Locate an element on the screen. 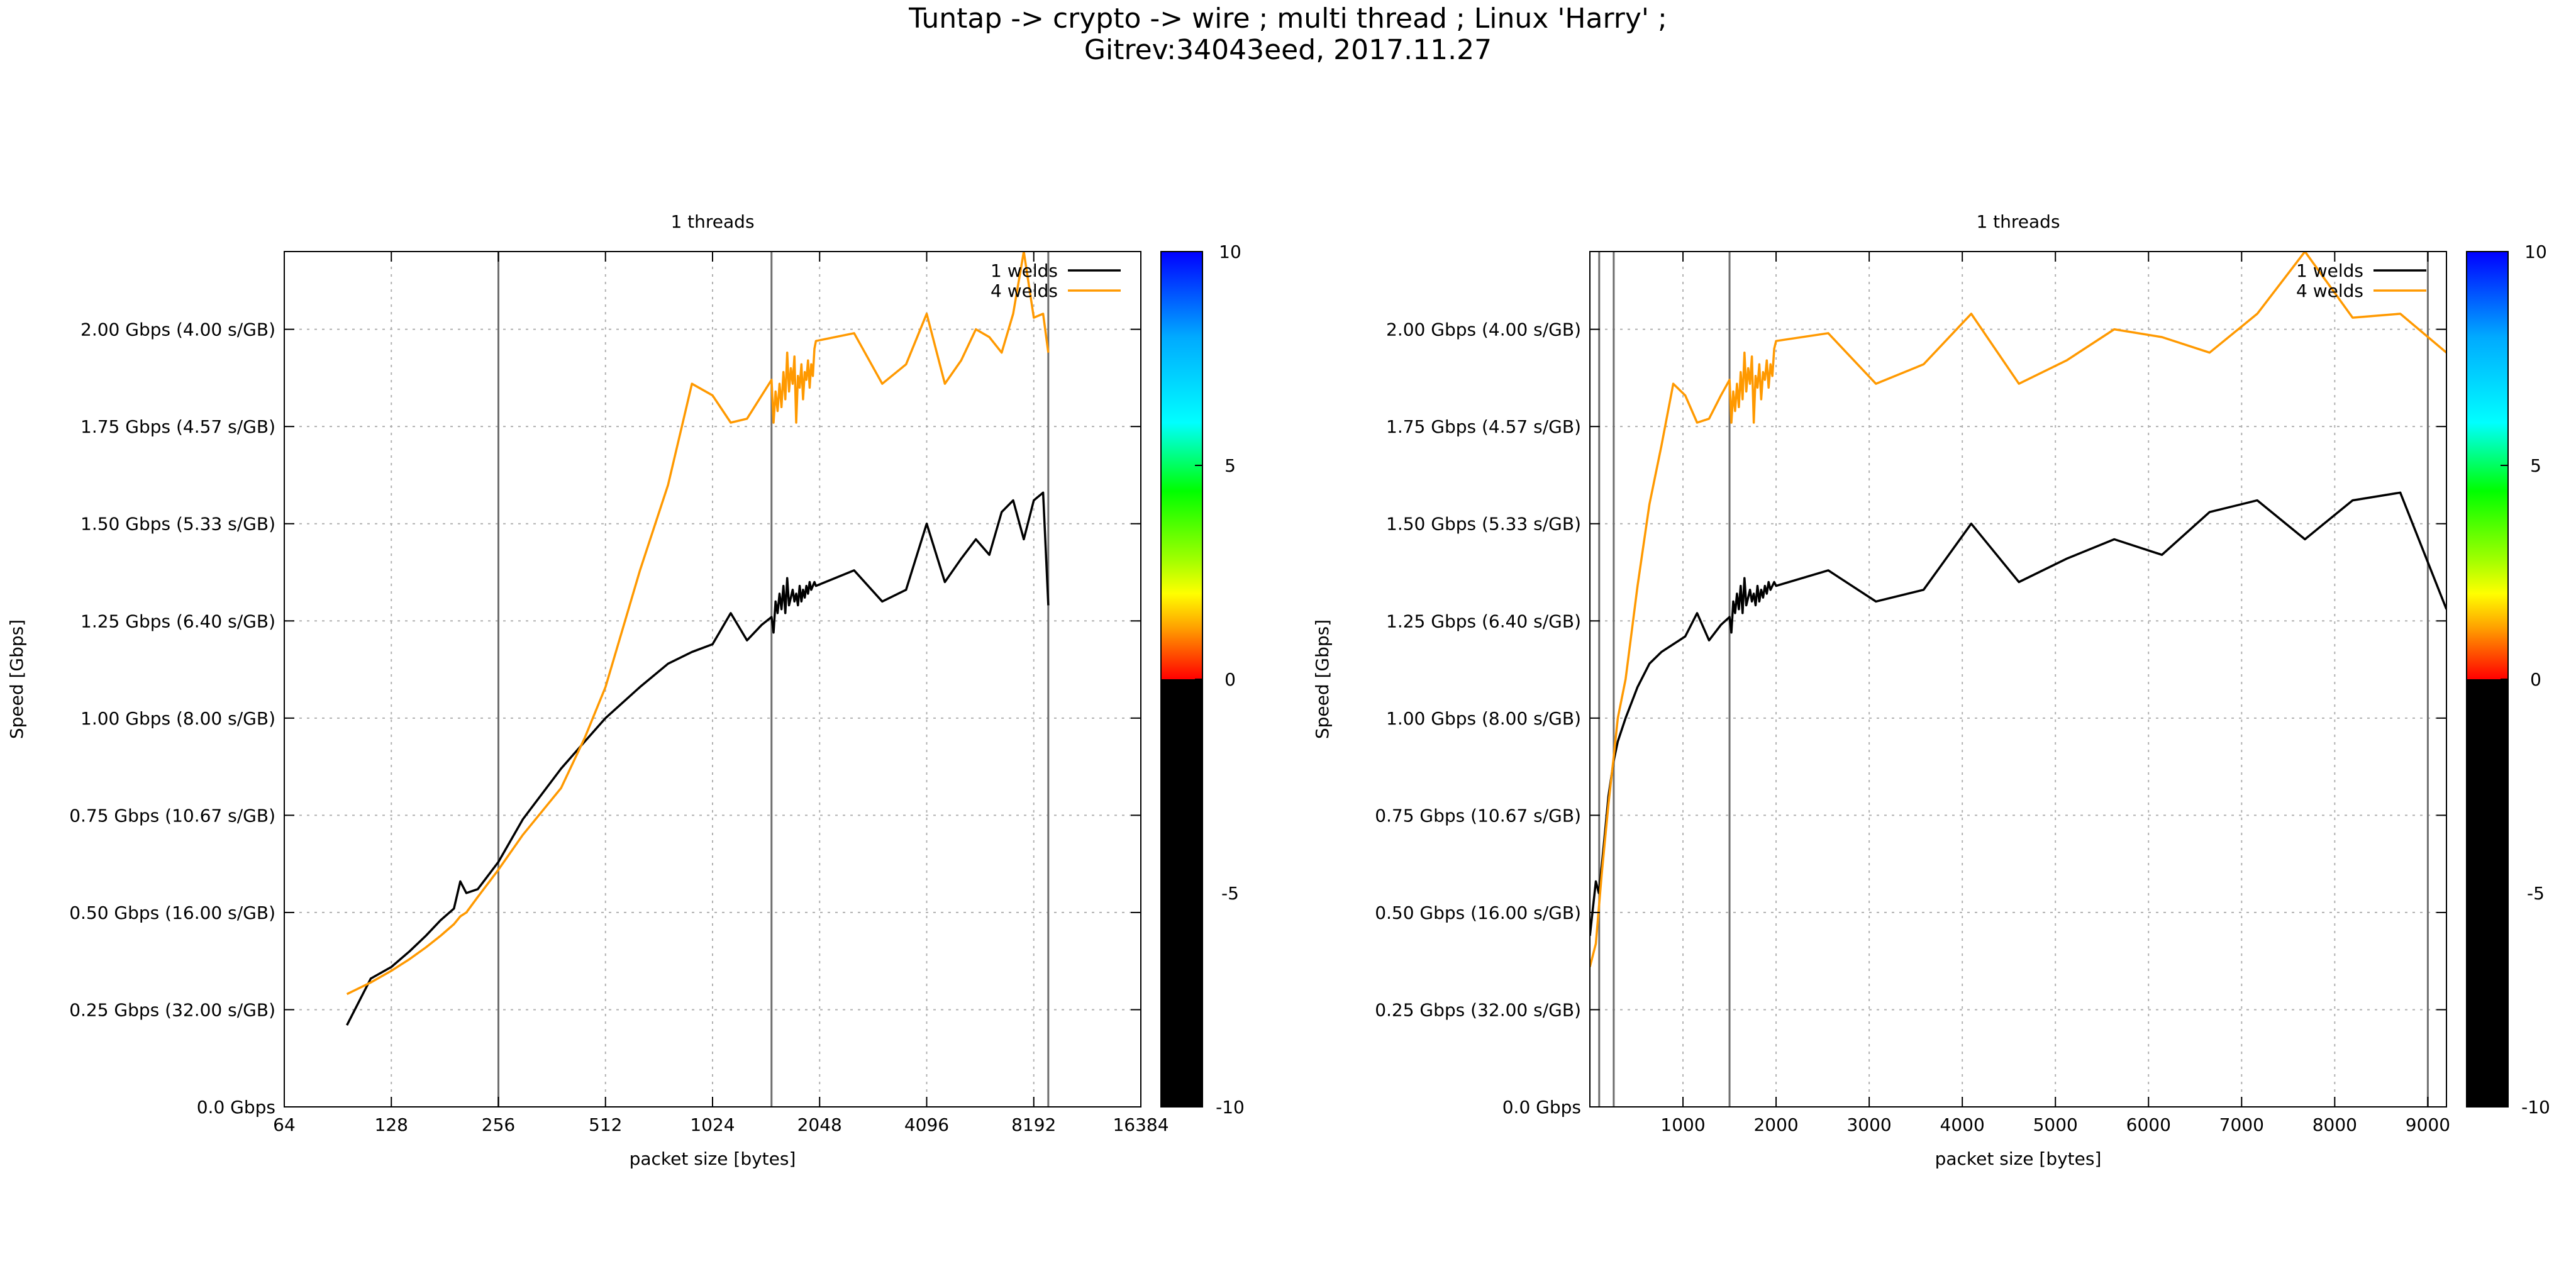  x-tick-label: 512 is located at coordinates (605, 1124).